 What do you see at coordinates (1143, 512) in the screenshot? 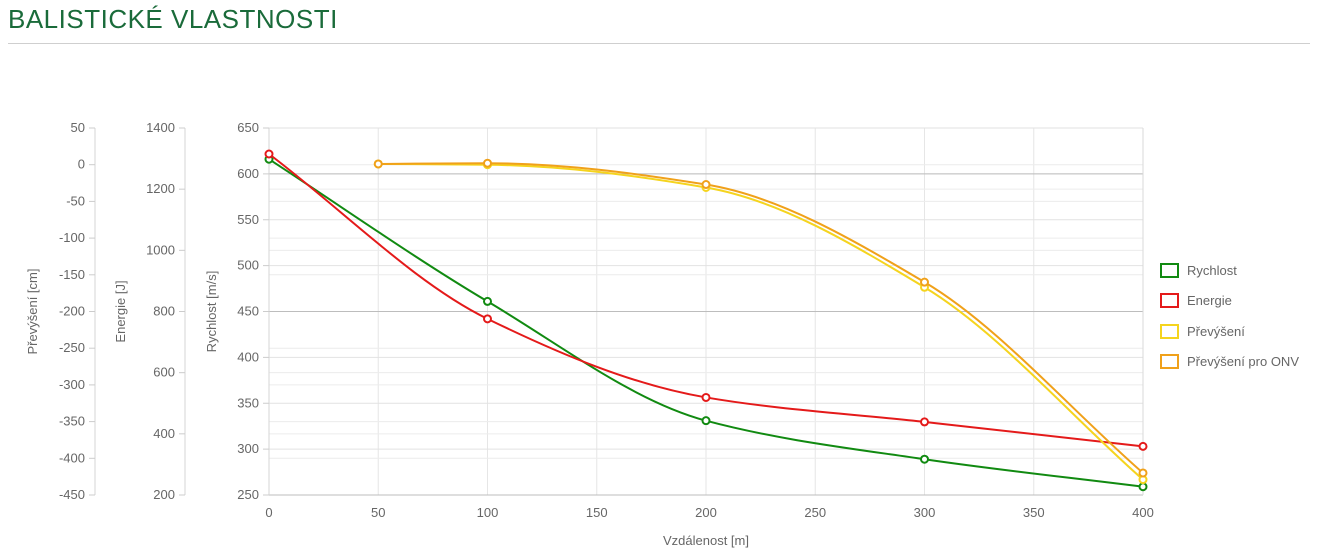
I see `x-tick-label: 400` at bounding box center [1143, 512].